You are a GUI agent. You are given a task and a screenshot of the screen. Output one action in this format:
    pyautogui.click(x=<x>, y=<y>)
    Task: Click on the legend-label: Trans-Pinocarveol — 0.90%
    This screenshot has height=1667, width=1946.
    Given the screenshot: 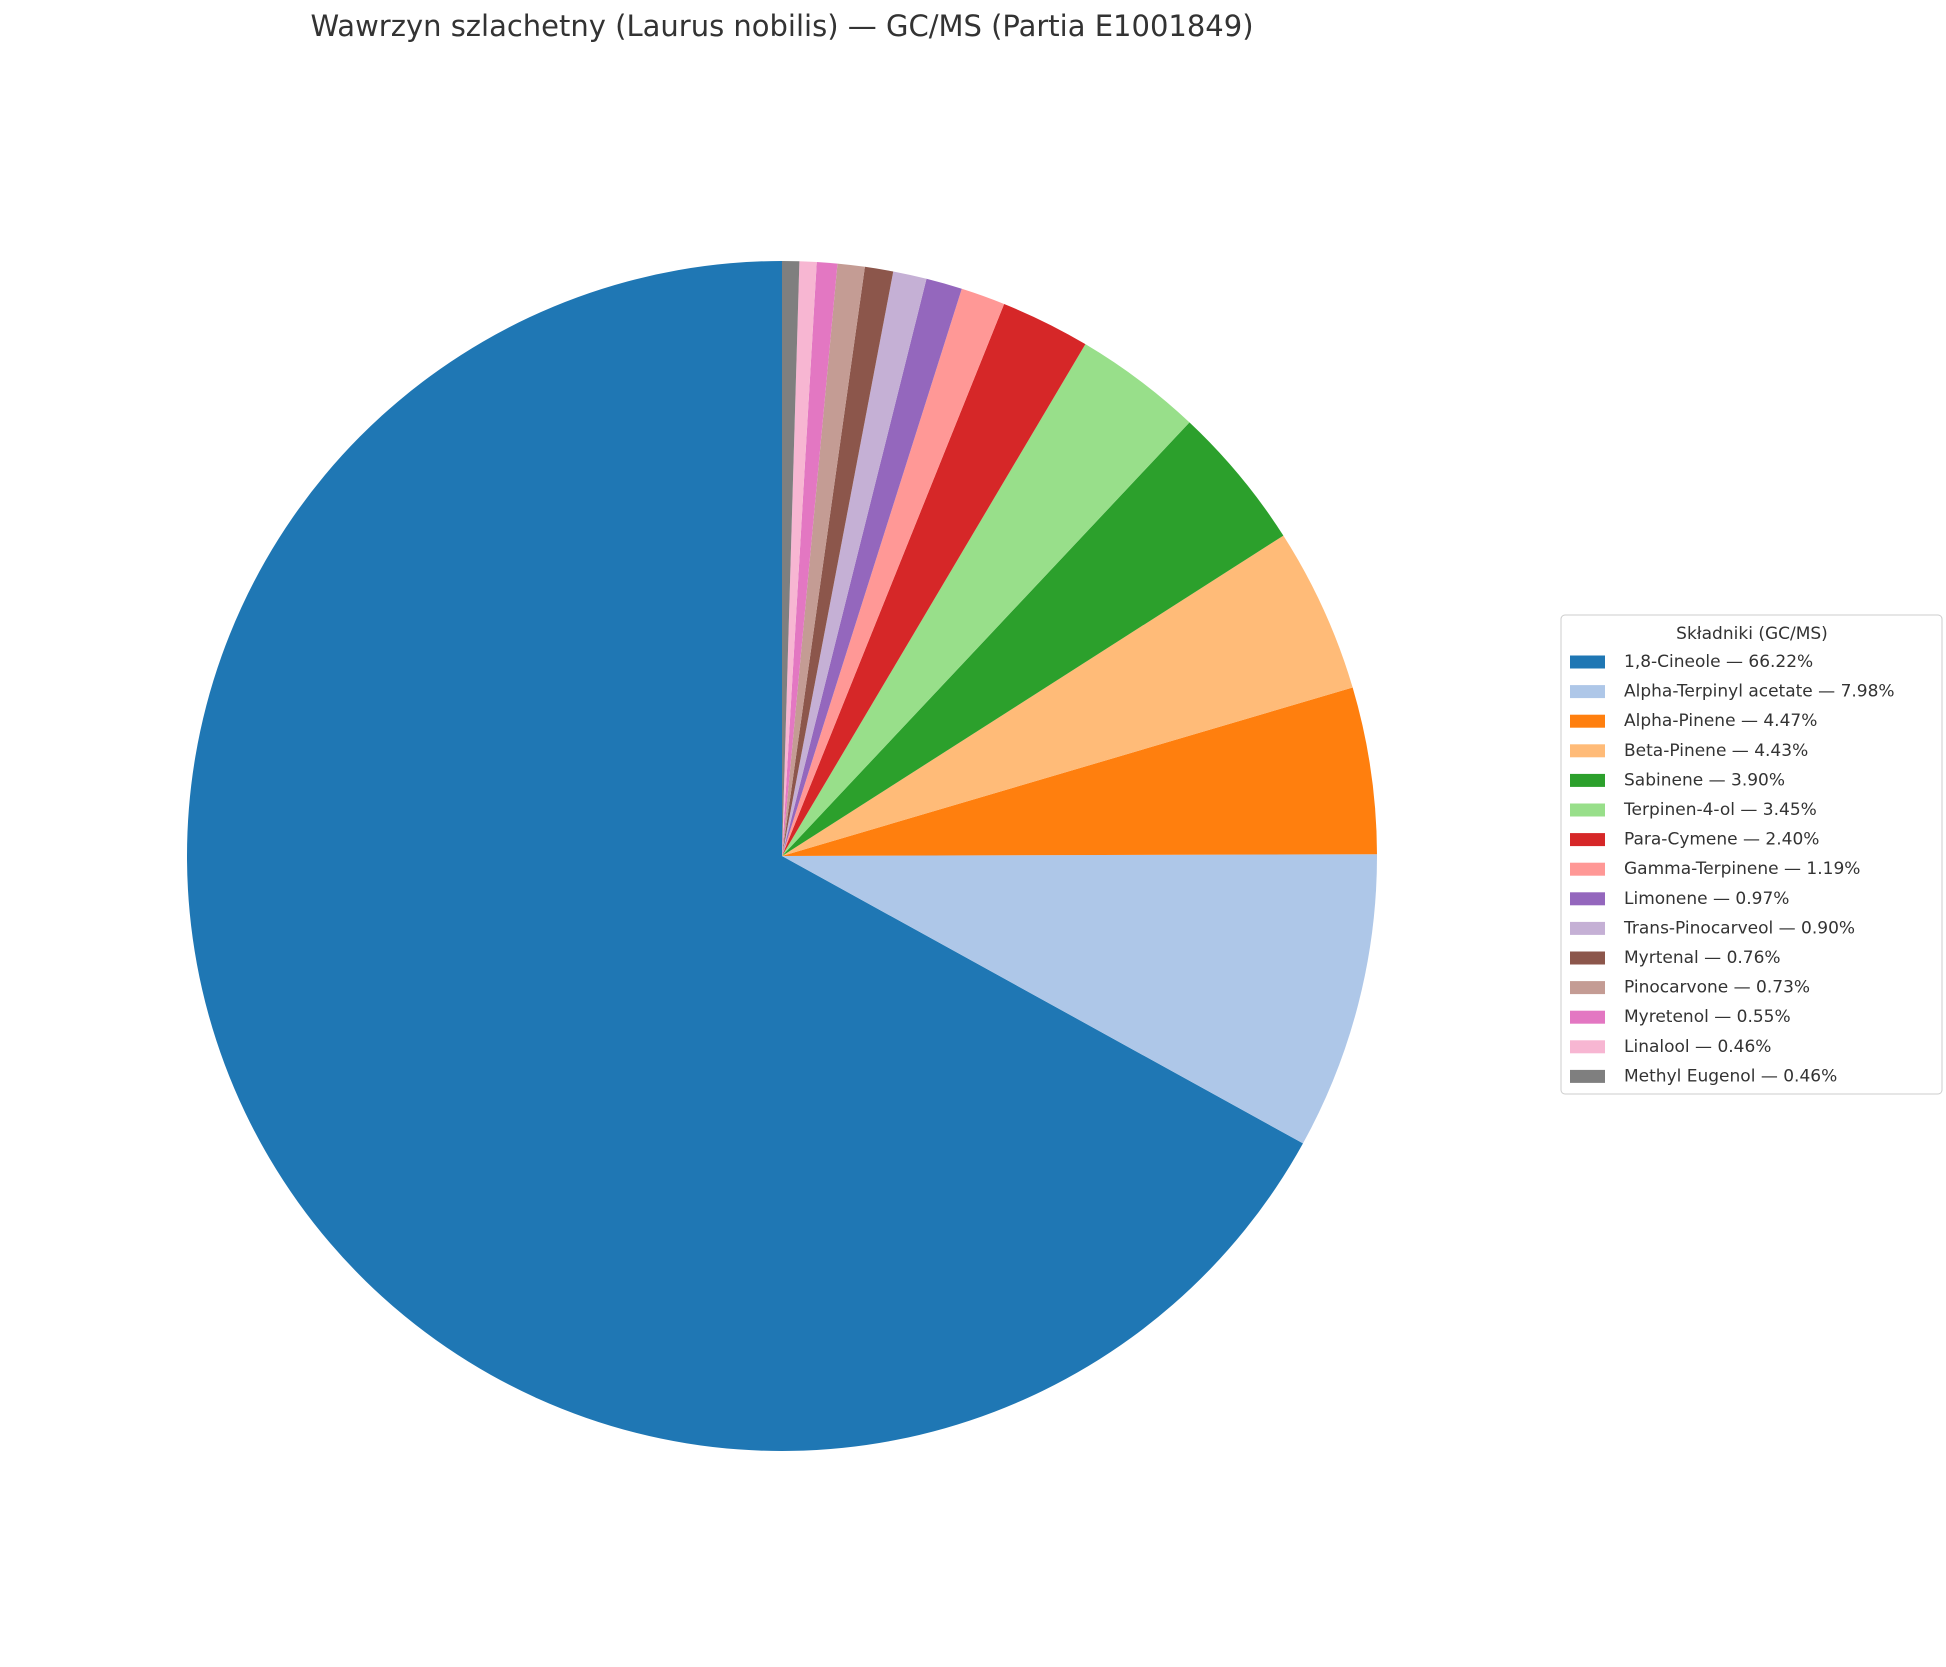 What is the action you would take?
    pyautogui.click(x=1739, y=928)
    